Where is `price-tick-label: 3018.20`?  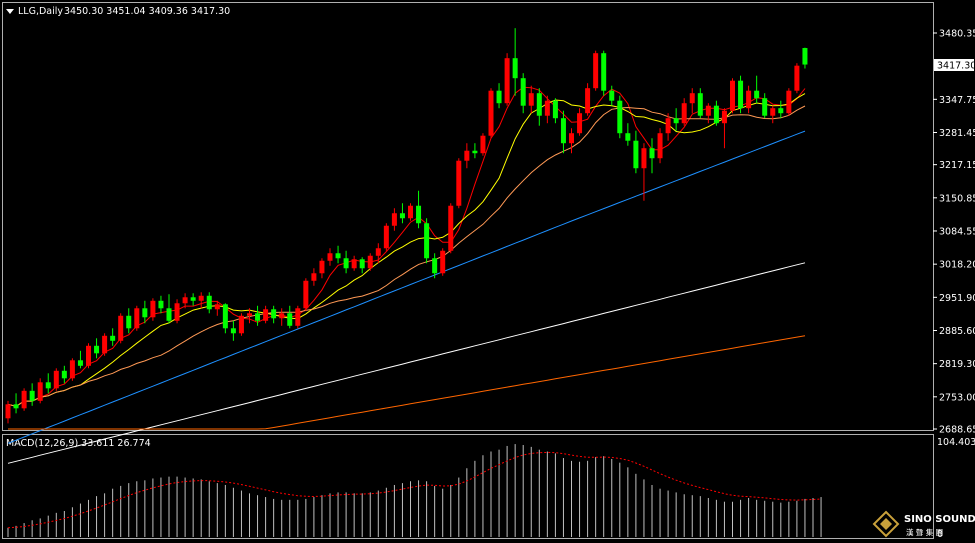 price-tick-label: 3018.20 is located at coordinates (957, 265).